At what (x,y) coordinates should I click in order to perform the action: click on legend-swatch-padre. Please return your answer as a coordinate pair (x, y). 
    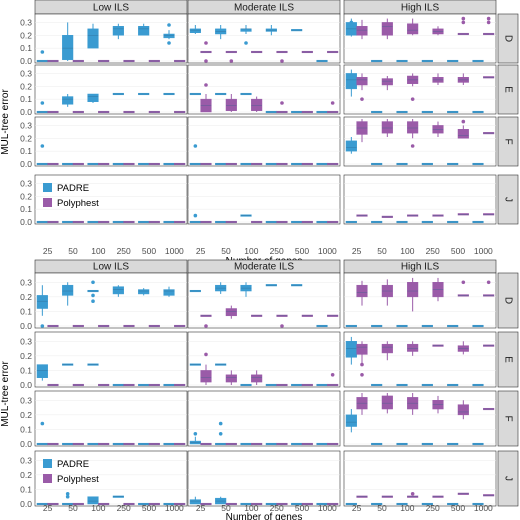
    Looking at the image, I should click on (47, 463).